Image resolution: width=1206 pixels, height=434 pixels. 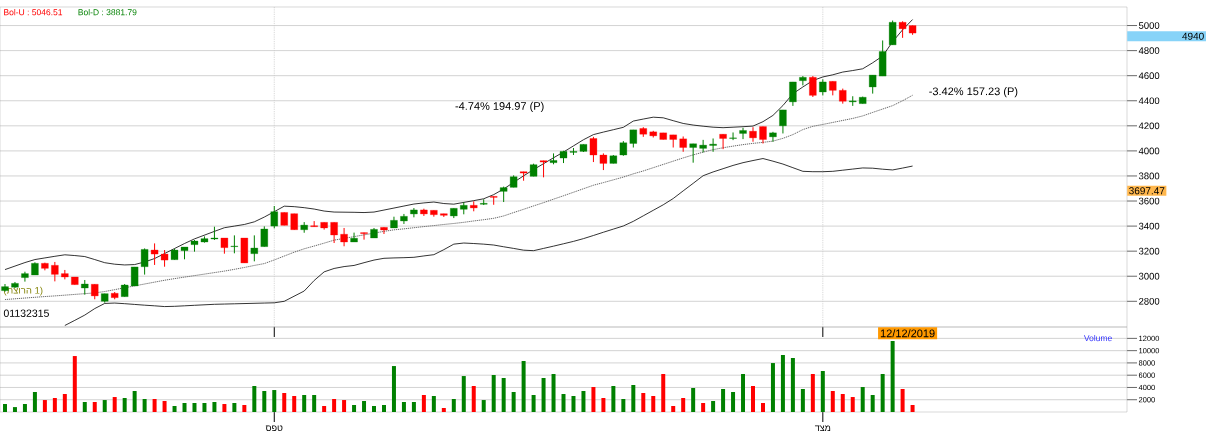 I want to click on y-tick-label: 4000, so click(x=1149, y=151).